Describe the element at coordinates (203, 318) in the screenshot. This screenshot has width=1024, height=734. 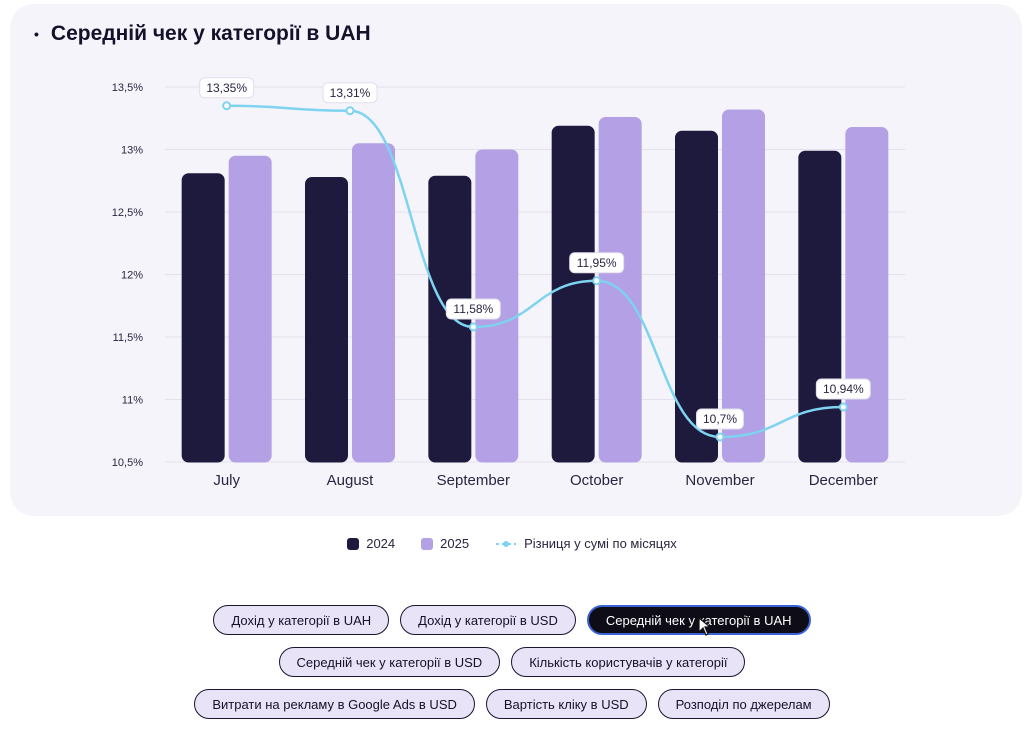
I see `bar-2024-july` at that location.